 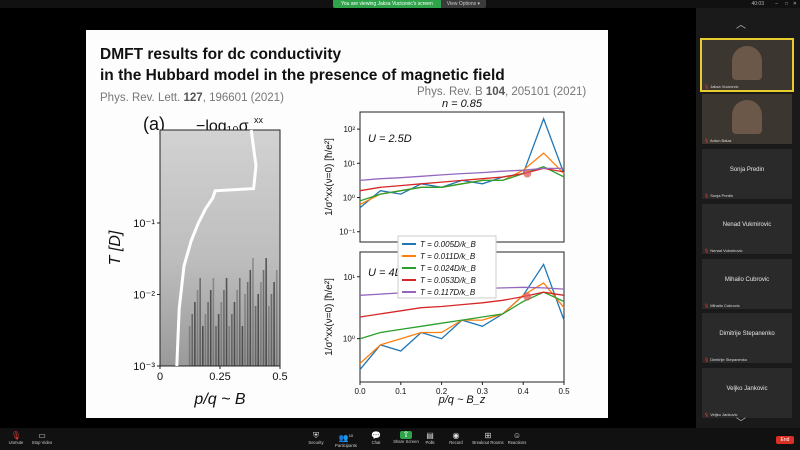 What do you see at coordinates (42, 442) in the screenshot?
I see `stop-video-label: Stop Video` at bounding box center [42, 442].